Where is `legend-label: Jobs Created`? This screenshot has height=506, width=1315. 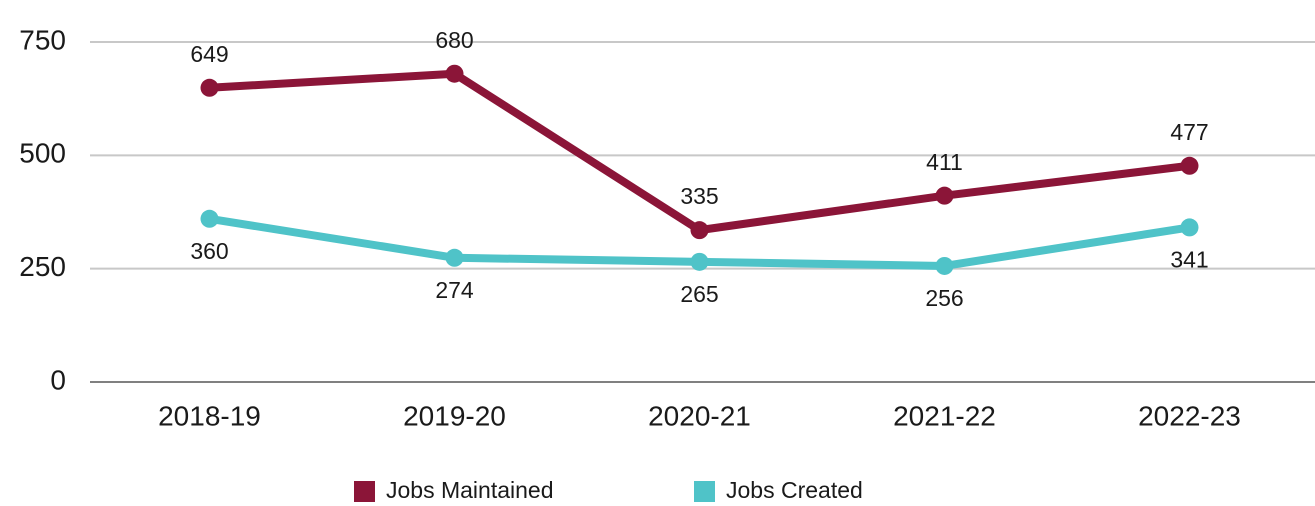 legend-label: Jobs Created is located at coordinates (794, 490).